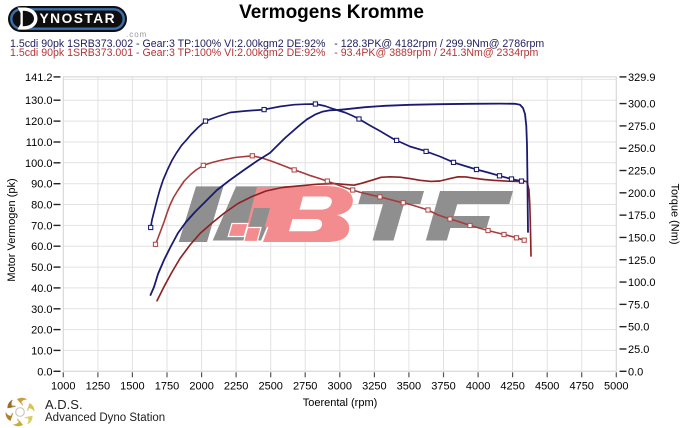 This screenshot has width=685, height=428. I want to click on svg-text: 25.0, so click(638, 350).